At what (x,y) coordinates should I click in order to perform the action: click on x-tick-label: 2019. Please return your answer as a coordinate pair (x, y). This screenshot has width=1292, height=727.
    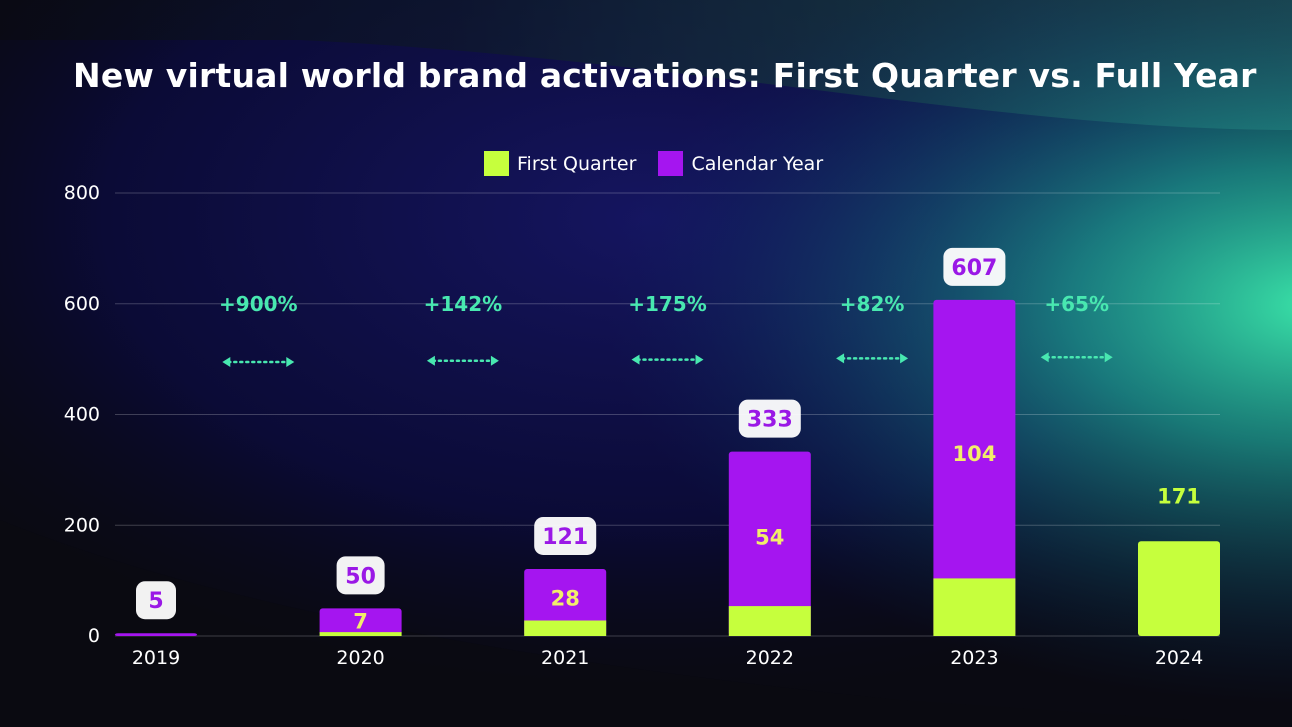
    Looking at the image, I should click on (156, 658).